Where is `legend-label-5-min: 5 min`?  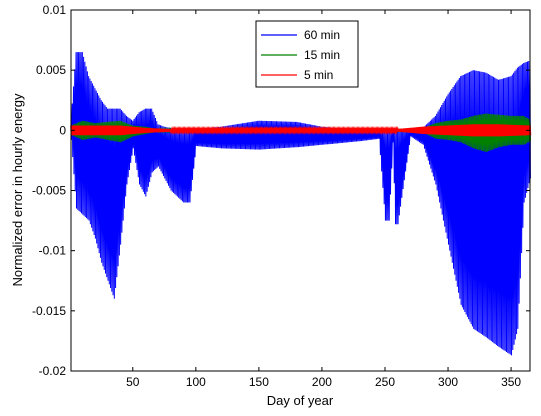 legend-label-5-min: 5 min is located at coordinates (318, 75).